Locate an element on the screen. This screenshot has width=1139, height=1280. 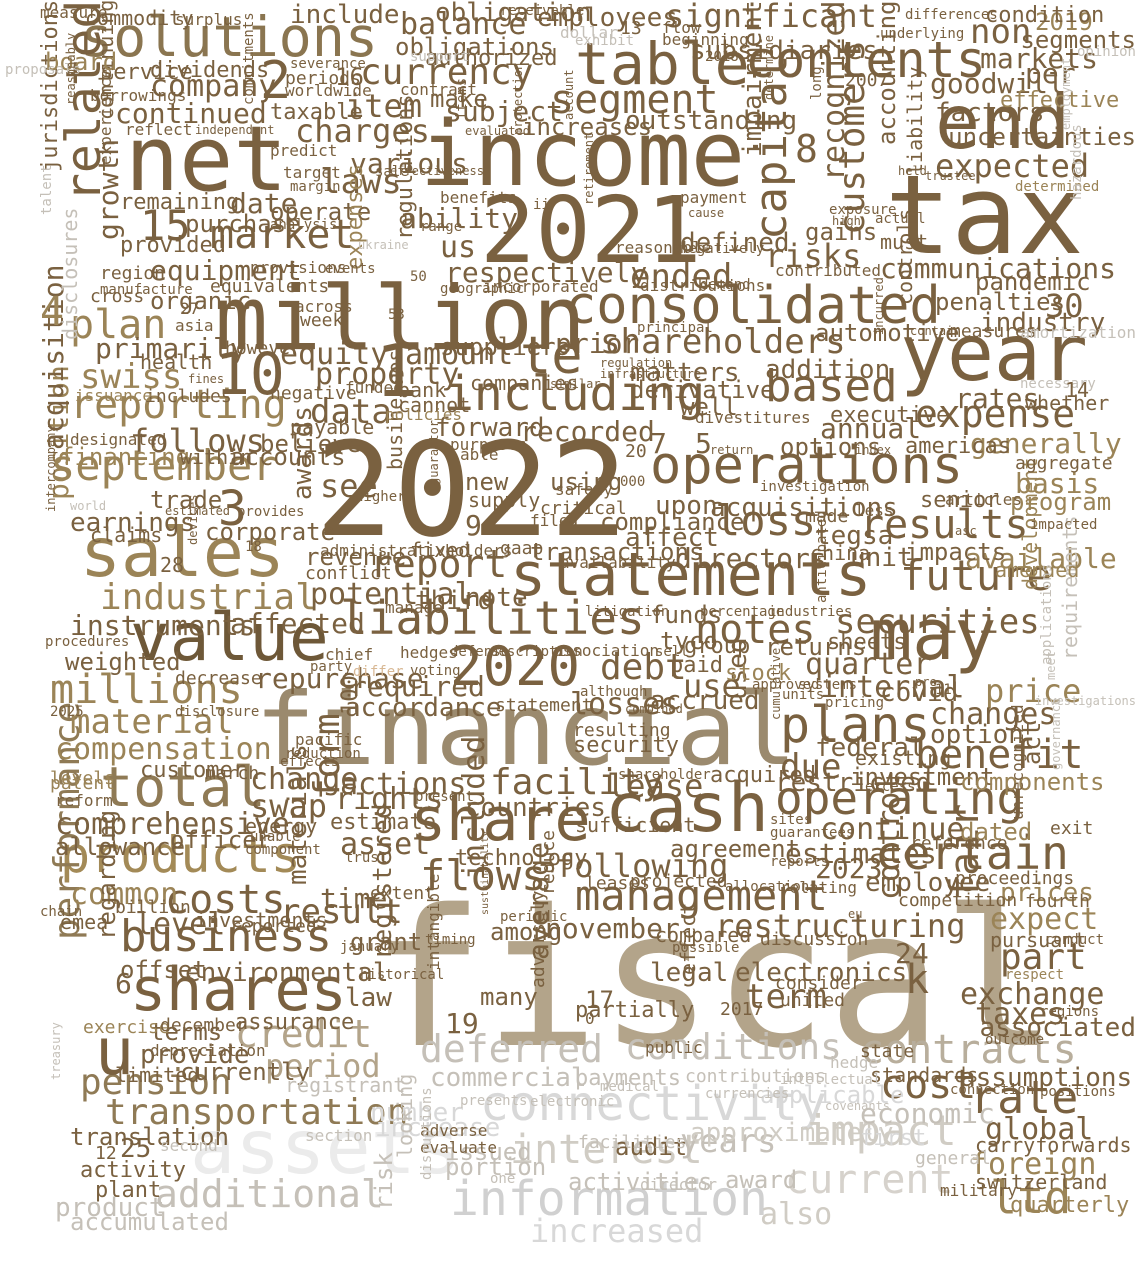
word: applicable is located at coordinates (832, 1095).